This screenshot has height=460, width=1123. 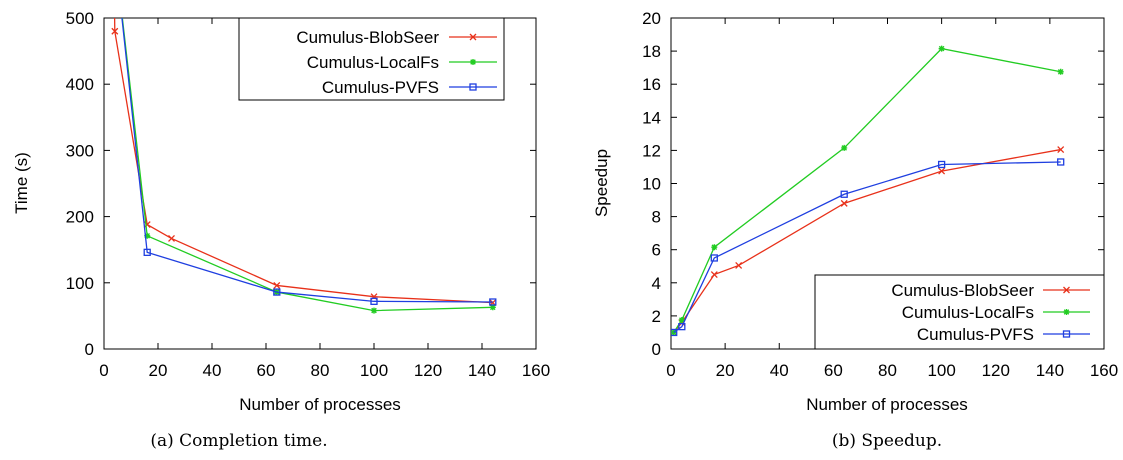 I want to click on legend-box, so click(x=371, y=59).